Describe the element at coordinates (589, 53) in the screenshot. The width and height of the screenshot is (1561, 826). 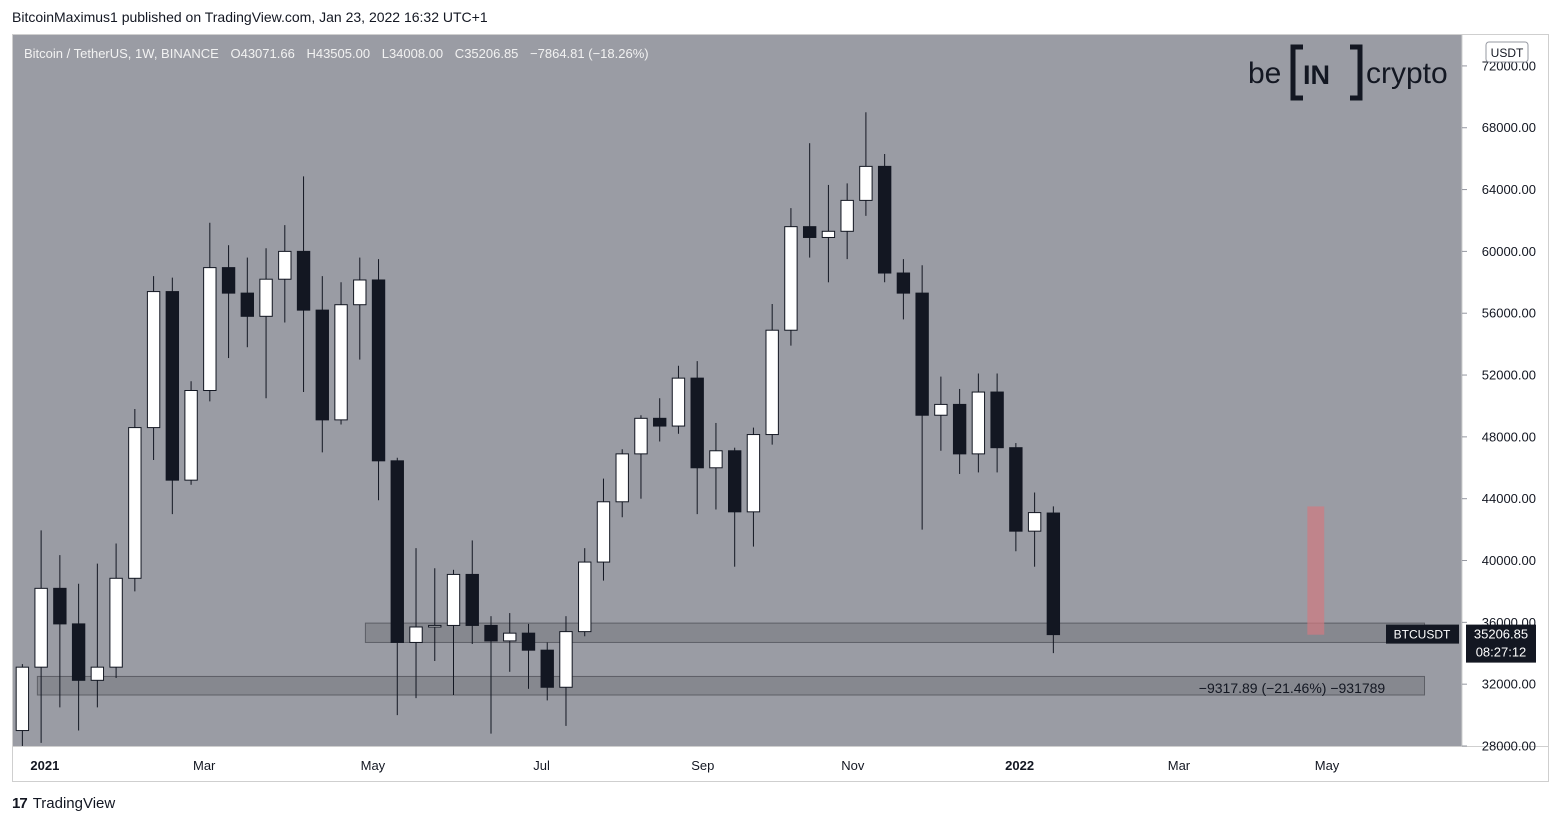
I see `legend-change: −7864.81 (−18.26%)` at that location.